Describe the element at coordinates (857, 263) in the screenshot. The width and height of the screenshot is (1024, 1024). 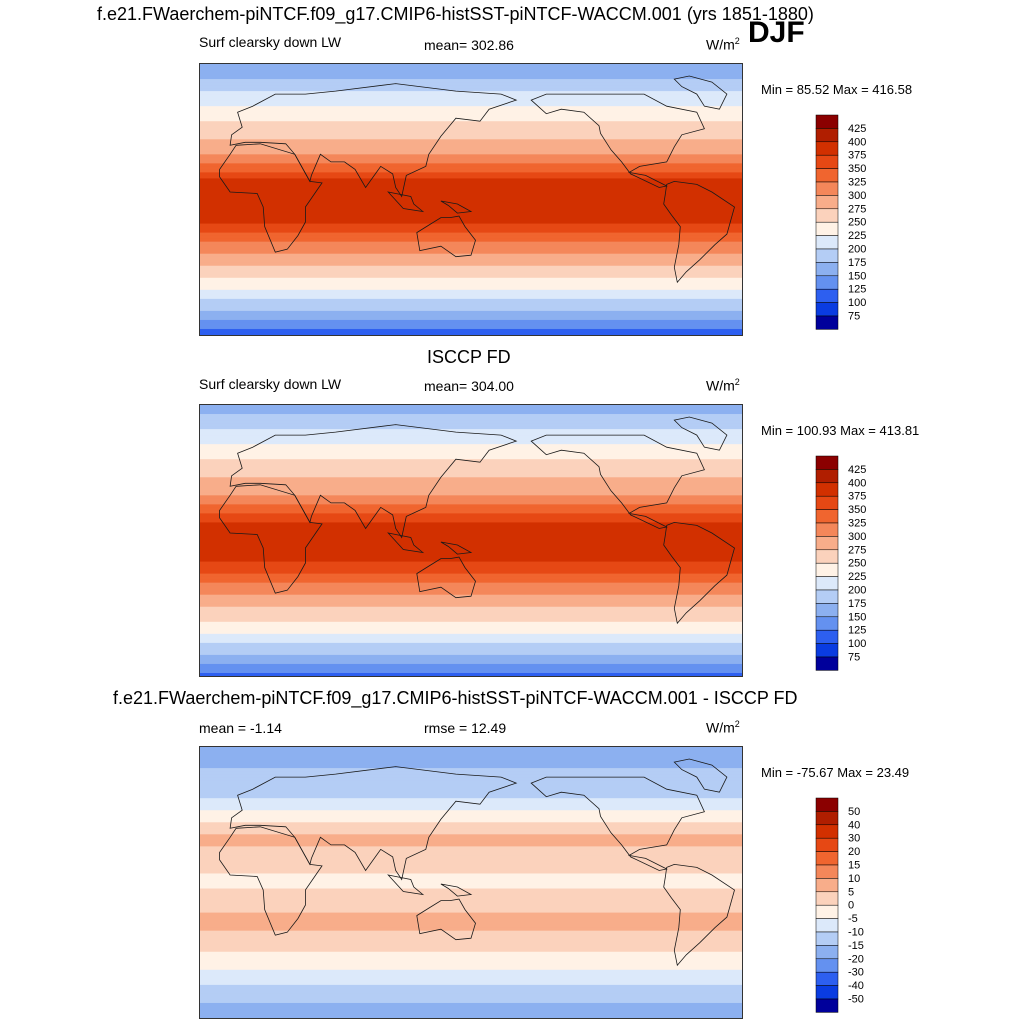
I see `colorbar-tick-label: 175` at that location.